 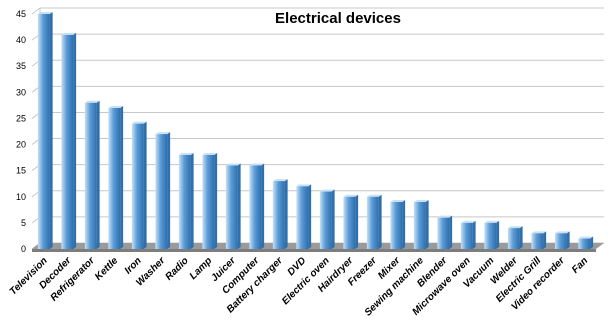 What do you see at coordinates (338, 18) in the screenshot?
I see `chart-title: Electrical devices` at bounding box center [338, 18].